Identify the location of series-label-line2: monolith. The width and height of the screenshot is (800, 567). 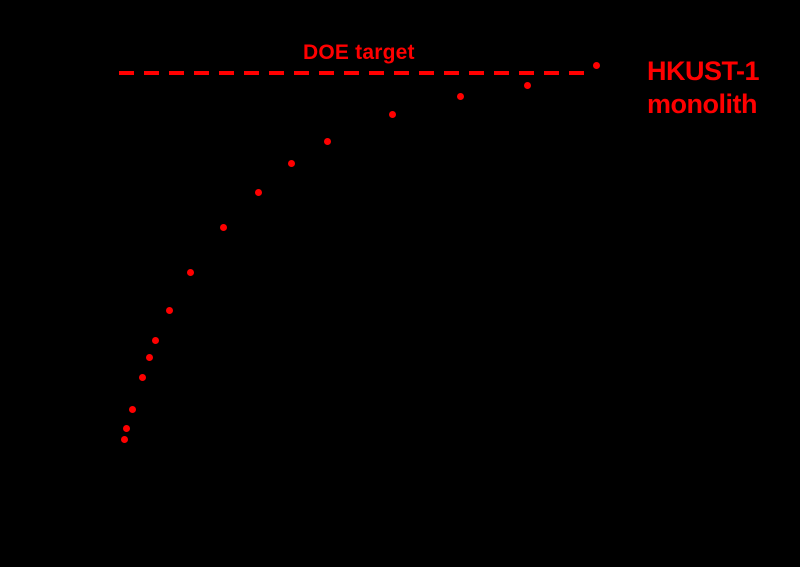
(702, 104).